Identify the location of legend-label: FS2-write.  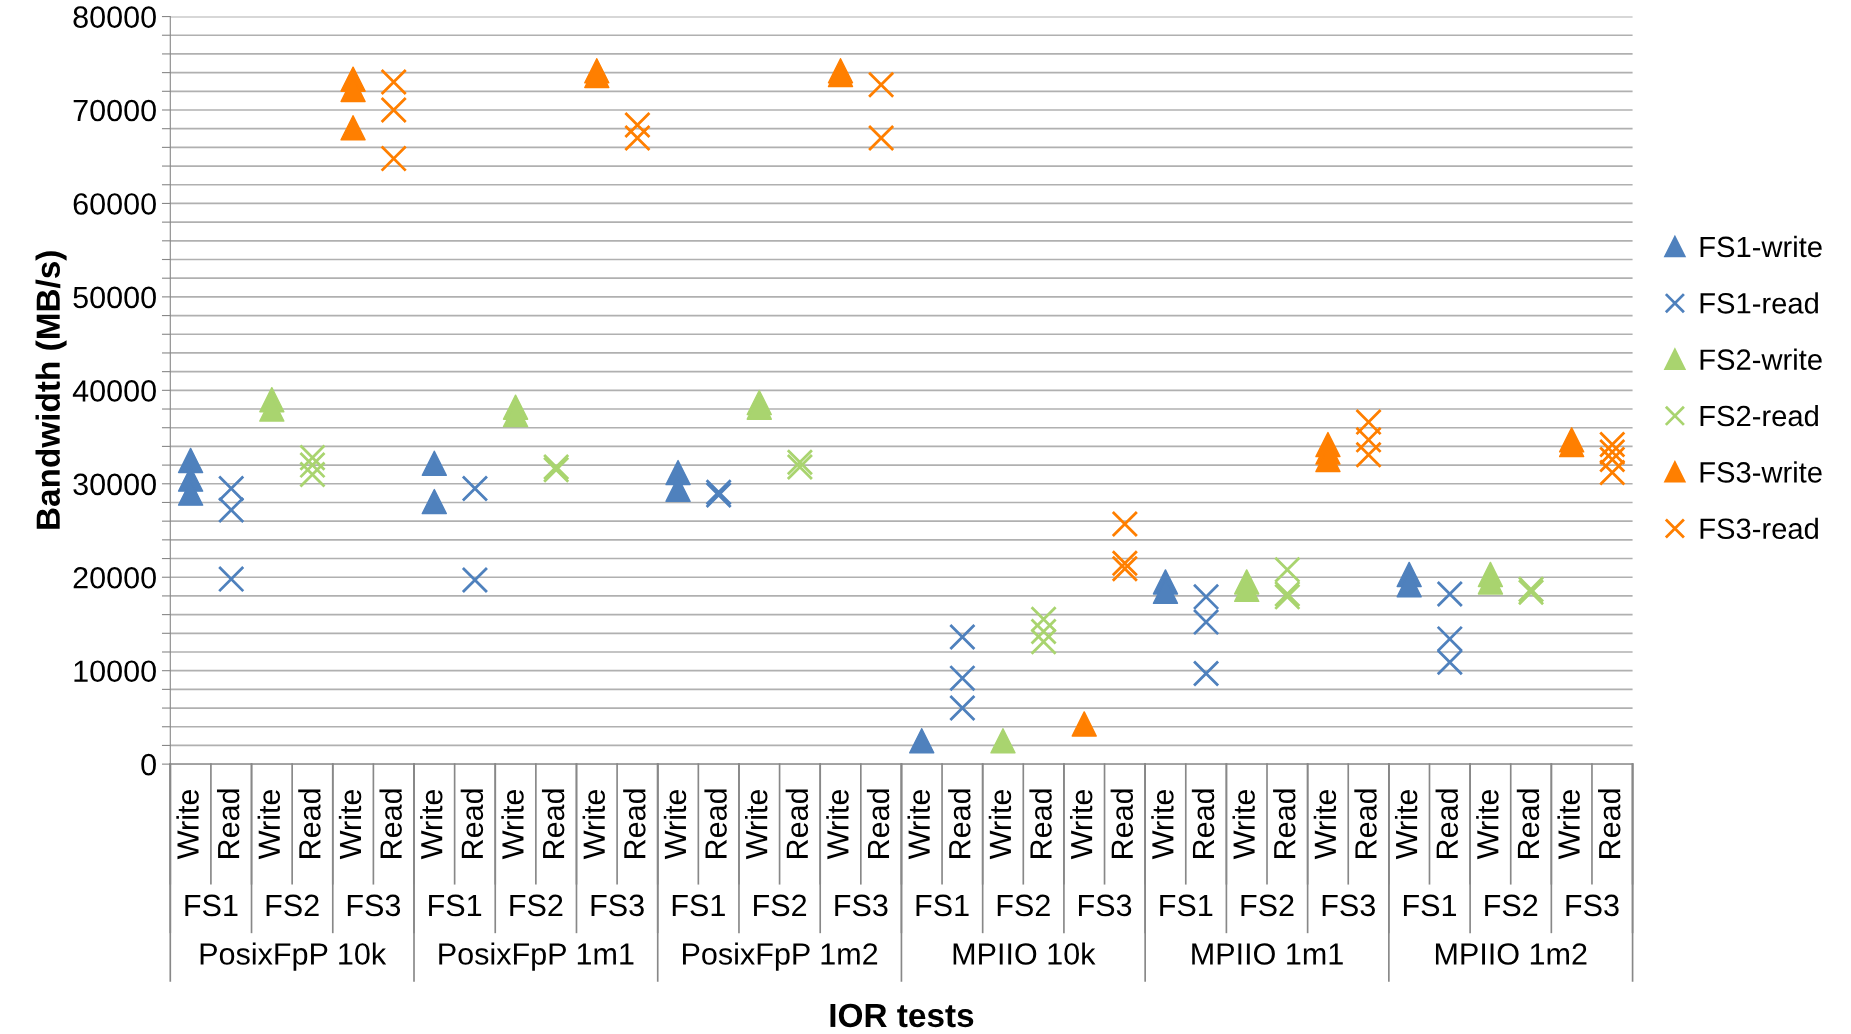
(1761, 359).